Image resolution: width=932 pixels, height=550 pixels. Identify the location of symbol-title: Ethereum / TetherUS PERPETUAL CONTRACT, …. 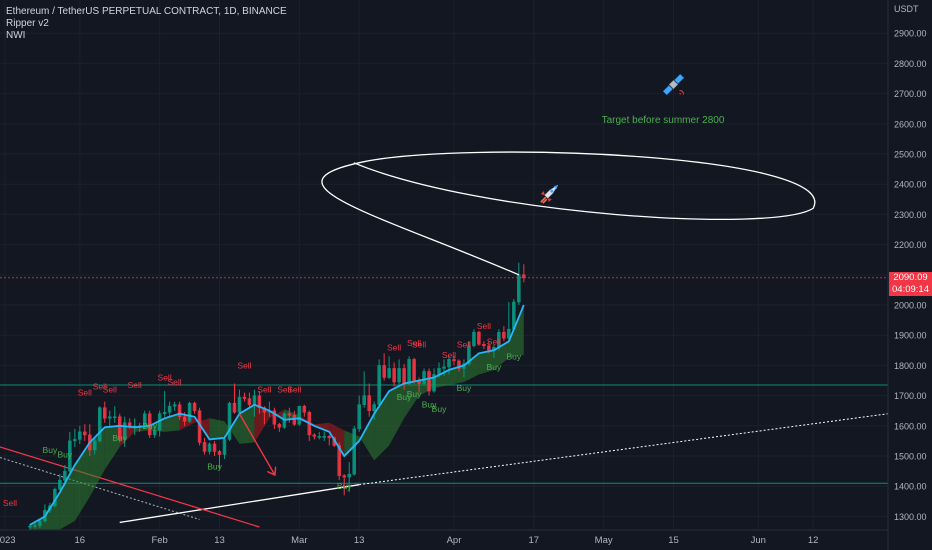
(146, 11).